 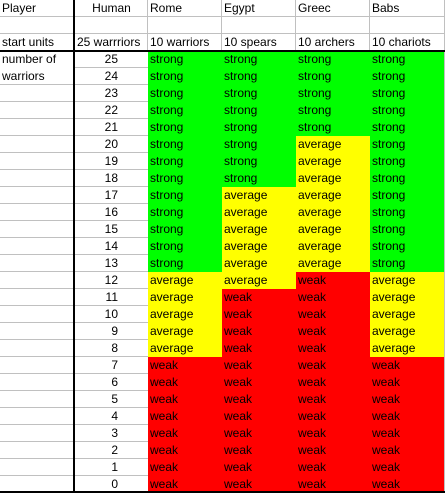 What do you see at coordinates (166, 8) in the screenshot?
I see `column-header-rome: Rome` at bounding box center [166, 8].